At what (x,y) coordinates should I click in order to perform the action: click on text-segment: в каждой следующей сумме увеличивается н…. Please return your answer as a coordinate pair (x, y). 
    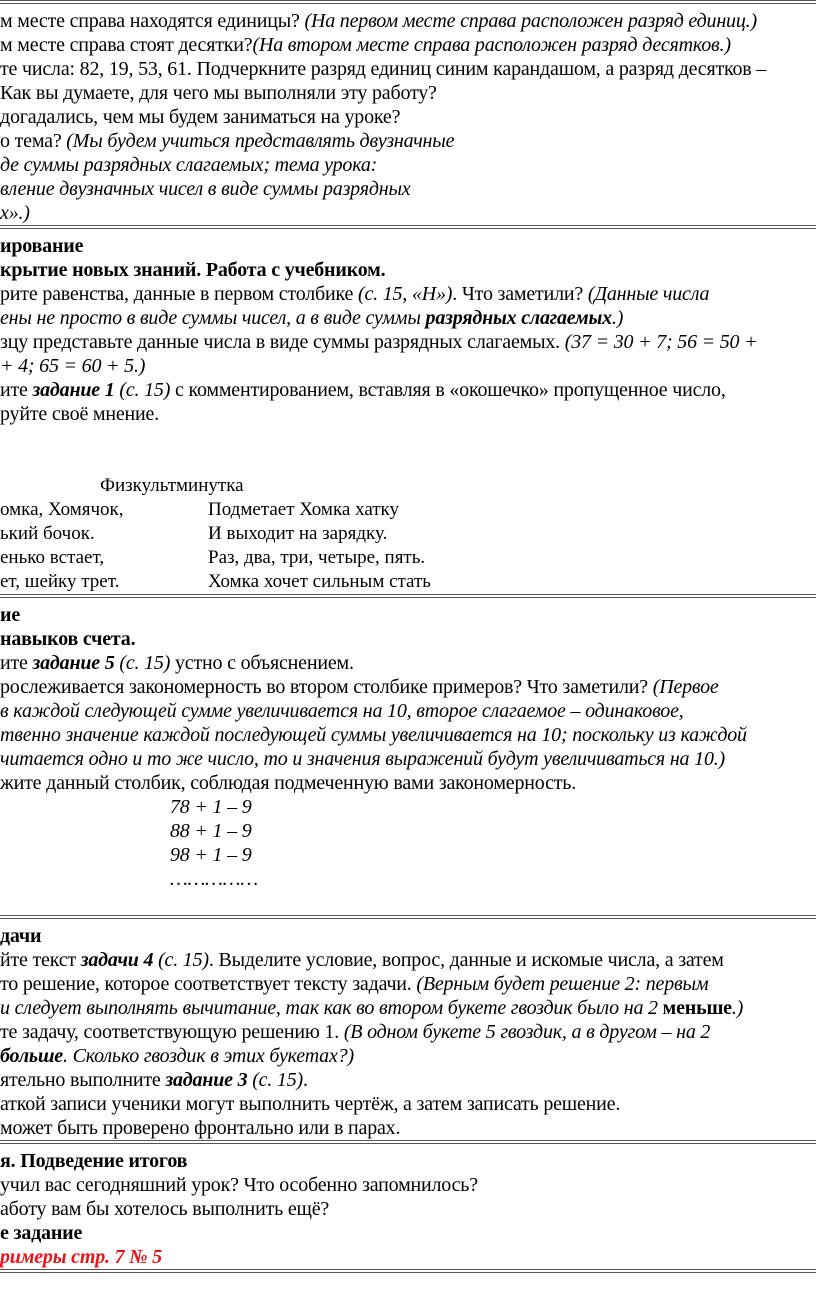
    Looking at the image, I should click on (342, 711).